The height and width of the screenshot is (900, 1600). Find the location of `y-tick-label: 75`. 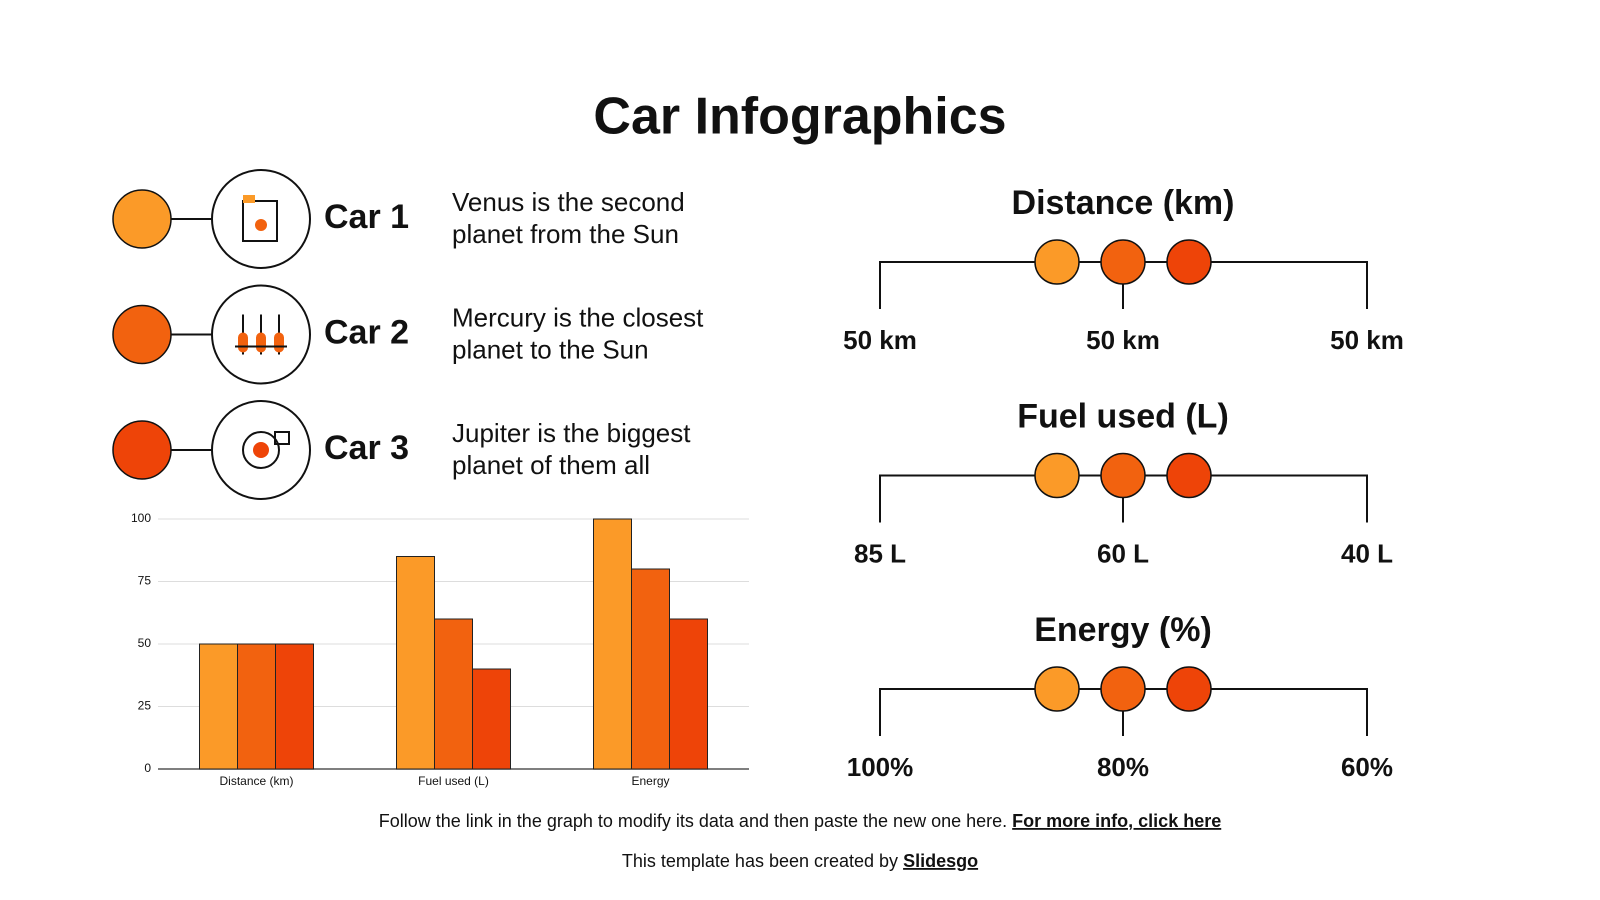

y-tick-label: 75 is located at coordinates (145, 581).